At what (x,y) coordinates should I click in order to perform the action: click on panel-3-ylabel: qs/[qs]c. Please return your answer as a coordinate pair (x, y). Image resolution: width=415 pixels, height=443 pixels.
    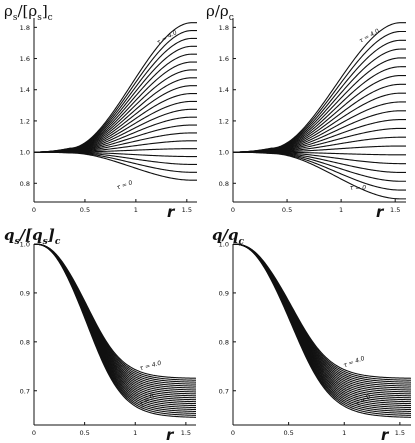
    Looking at the image, I should click on (32, 236).